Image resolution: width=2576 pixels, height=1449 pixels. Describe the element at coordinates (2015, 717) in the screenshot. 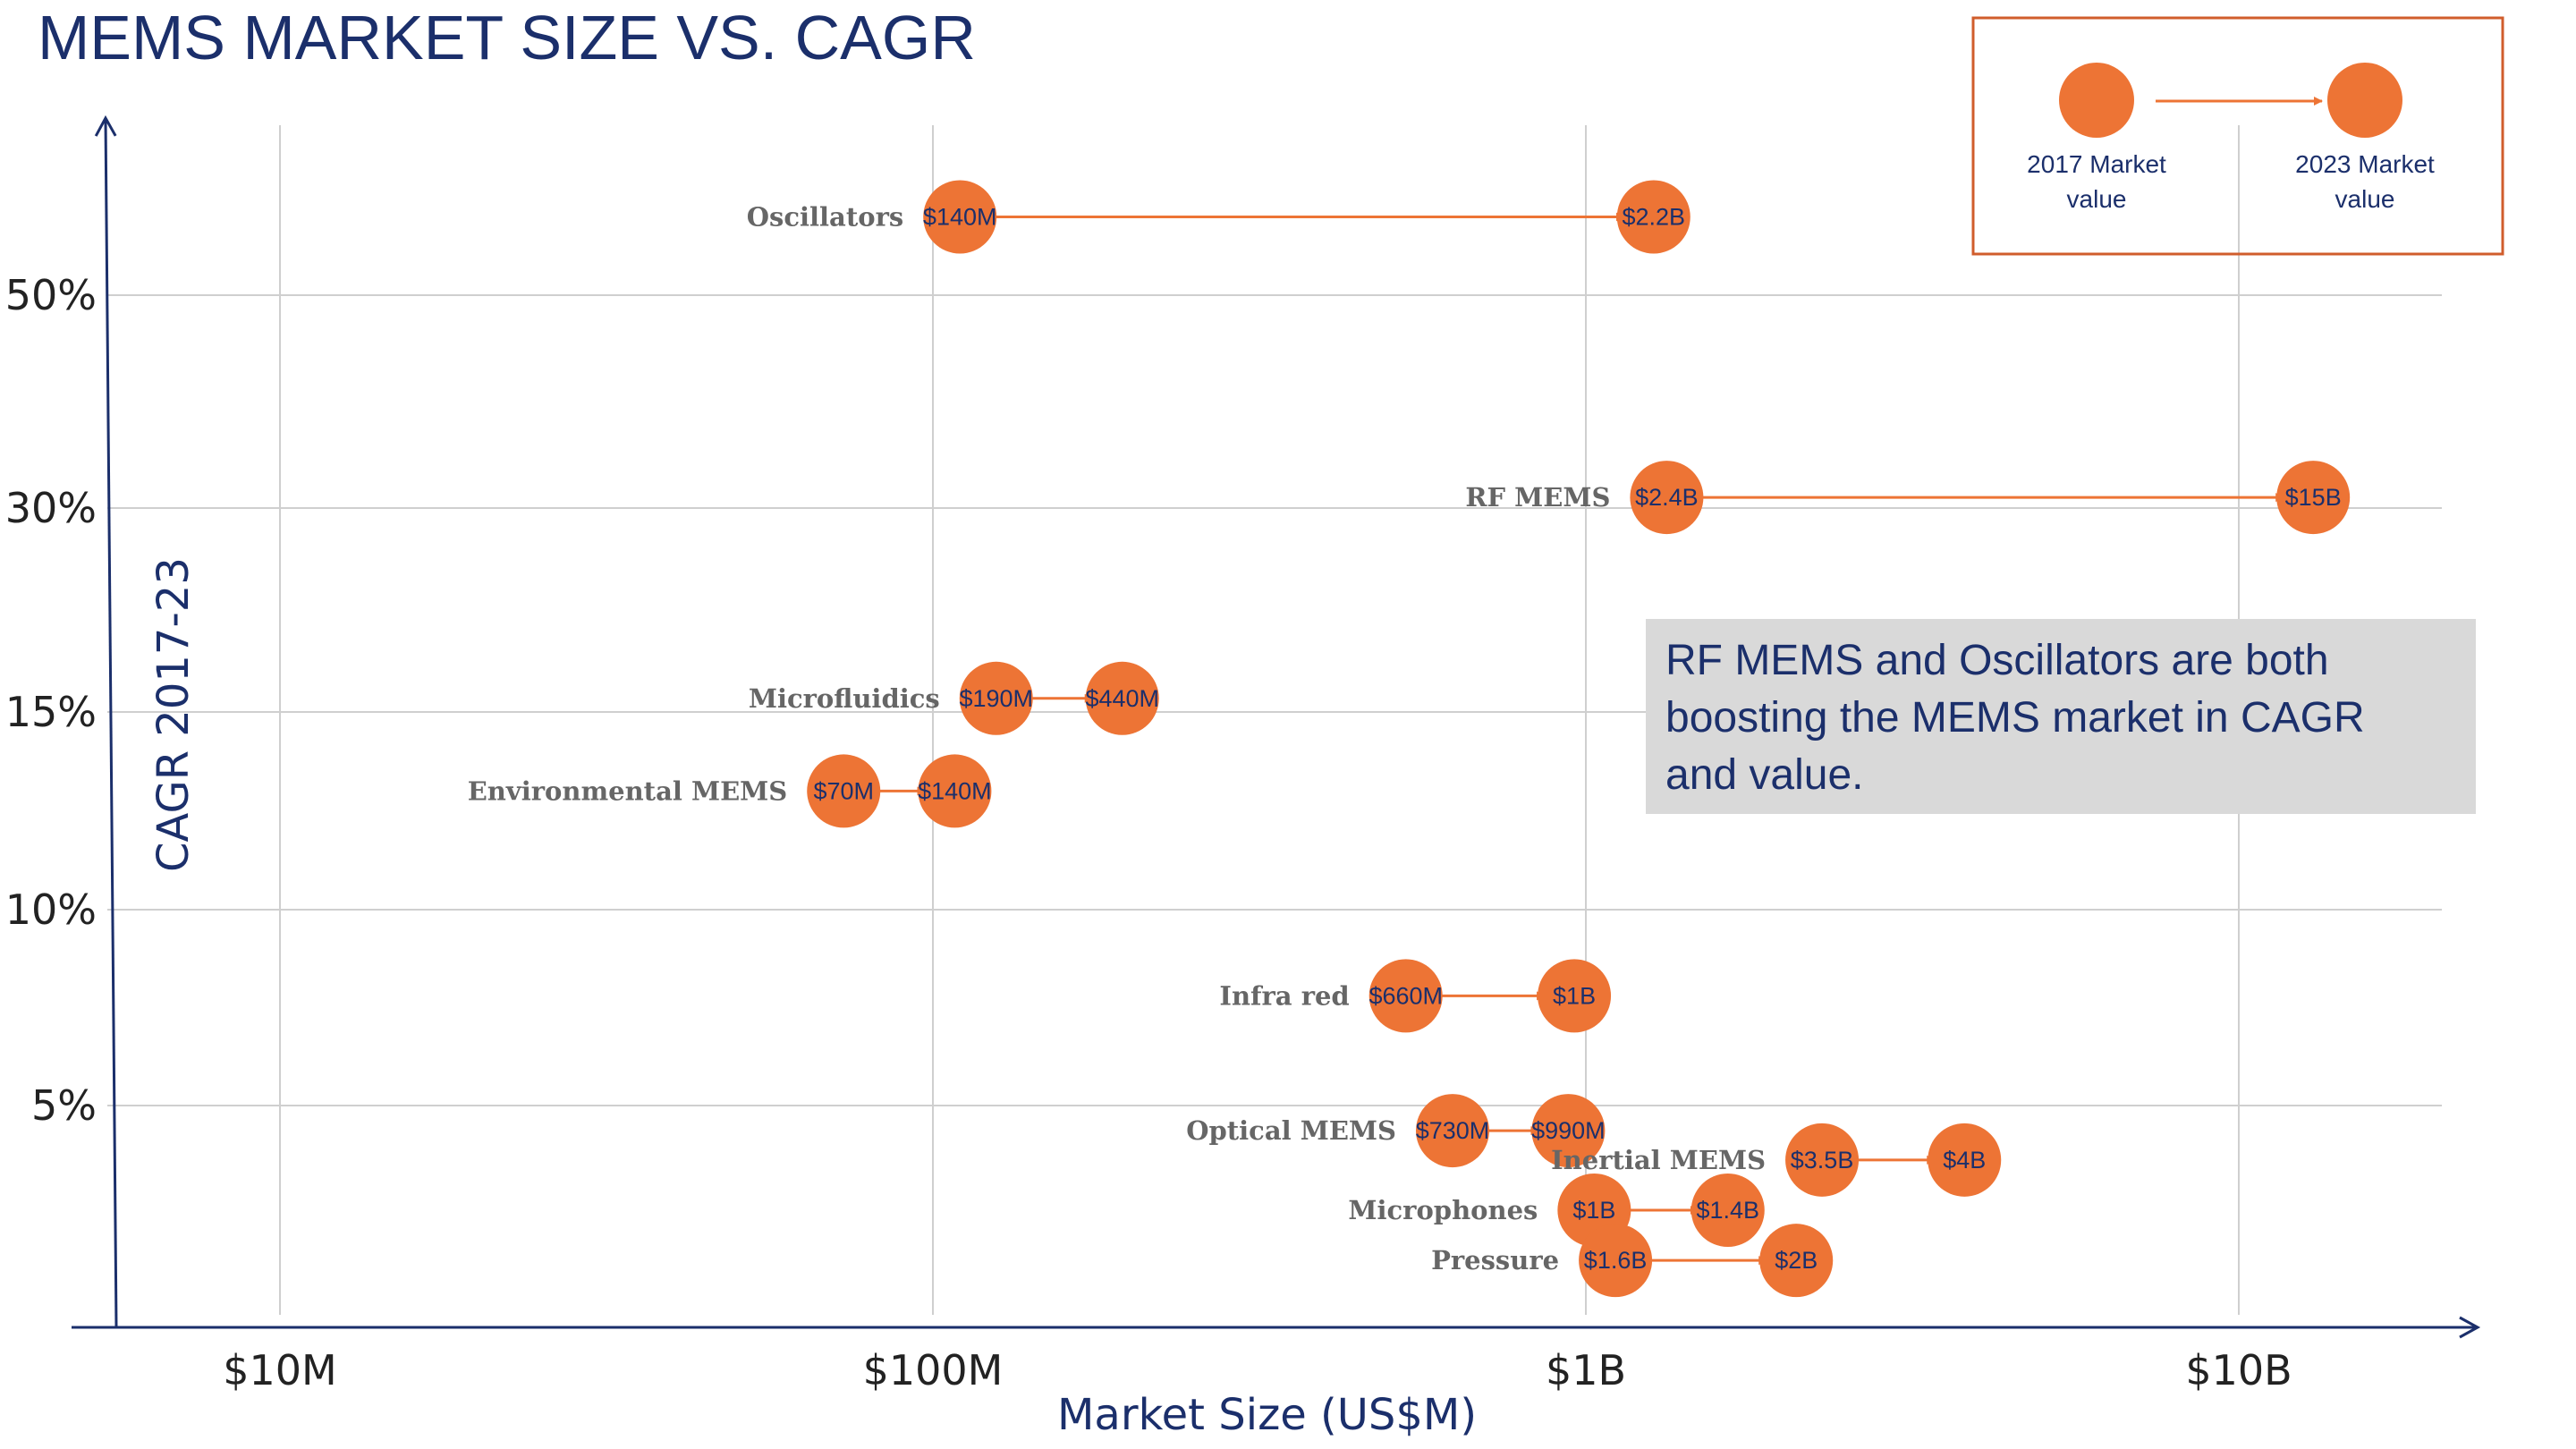

I see `callout-line-2: boosting the MEMS market in CAGR` at that location.